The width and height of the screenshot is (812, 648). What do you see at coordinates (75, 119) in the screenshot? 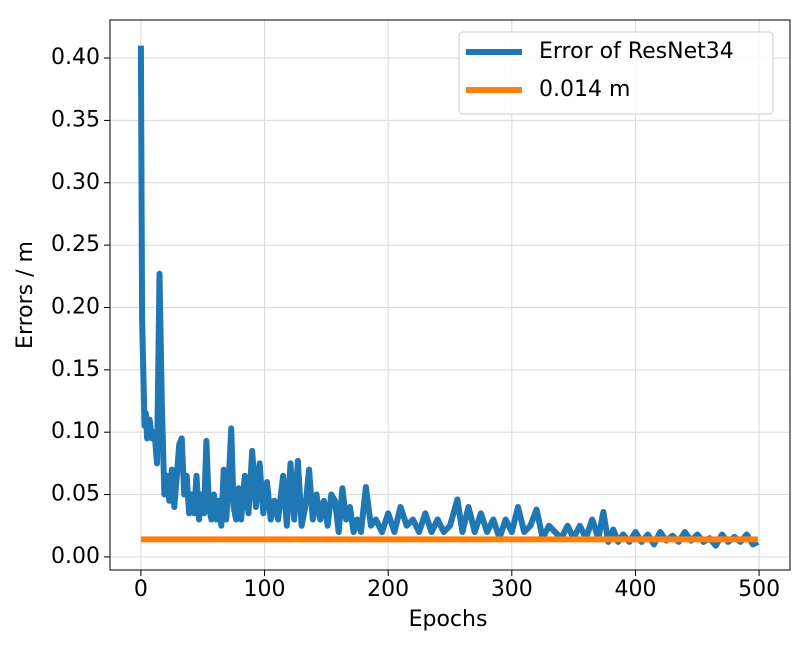
I see `y-tick-label: 0.35` at bounding box center [75, 119].